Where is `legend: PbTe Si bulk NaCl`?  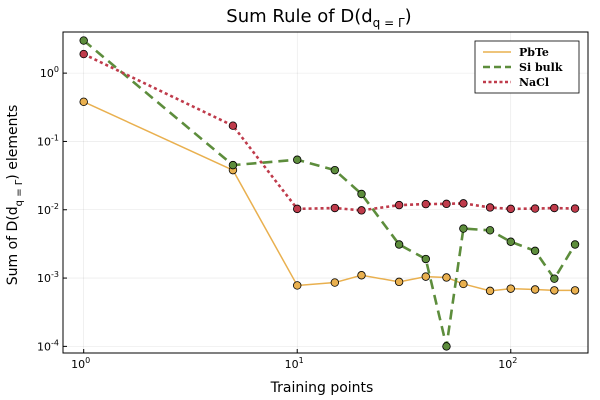
legend: PbTe Si bulk NaCl is located at coordinates (527, 67).